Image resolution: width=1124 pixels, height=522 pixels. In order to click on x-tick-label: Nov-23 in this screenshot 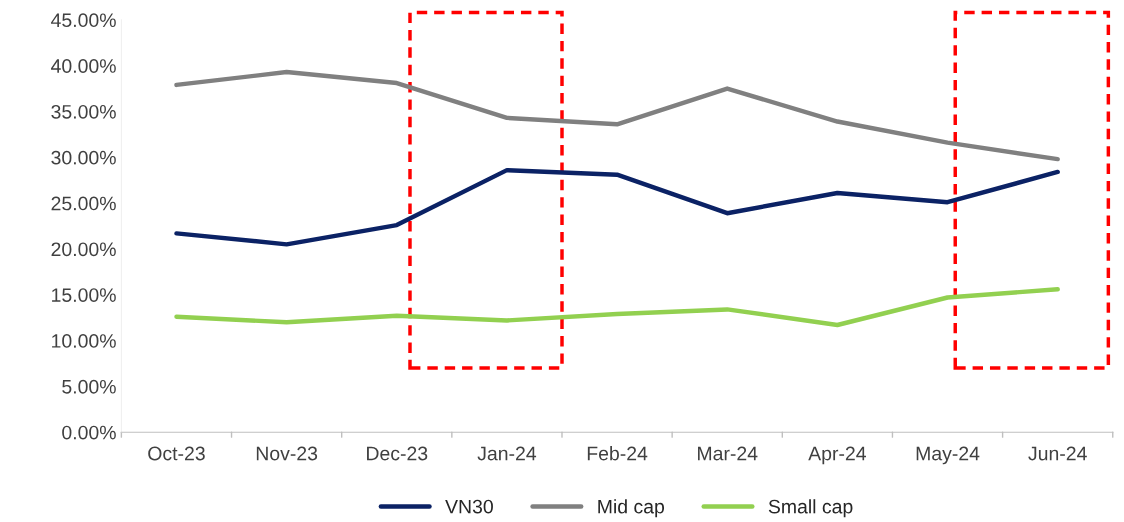, I will do `click(287, 453)`.